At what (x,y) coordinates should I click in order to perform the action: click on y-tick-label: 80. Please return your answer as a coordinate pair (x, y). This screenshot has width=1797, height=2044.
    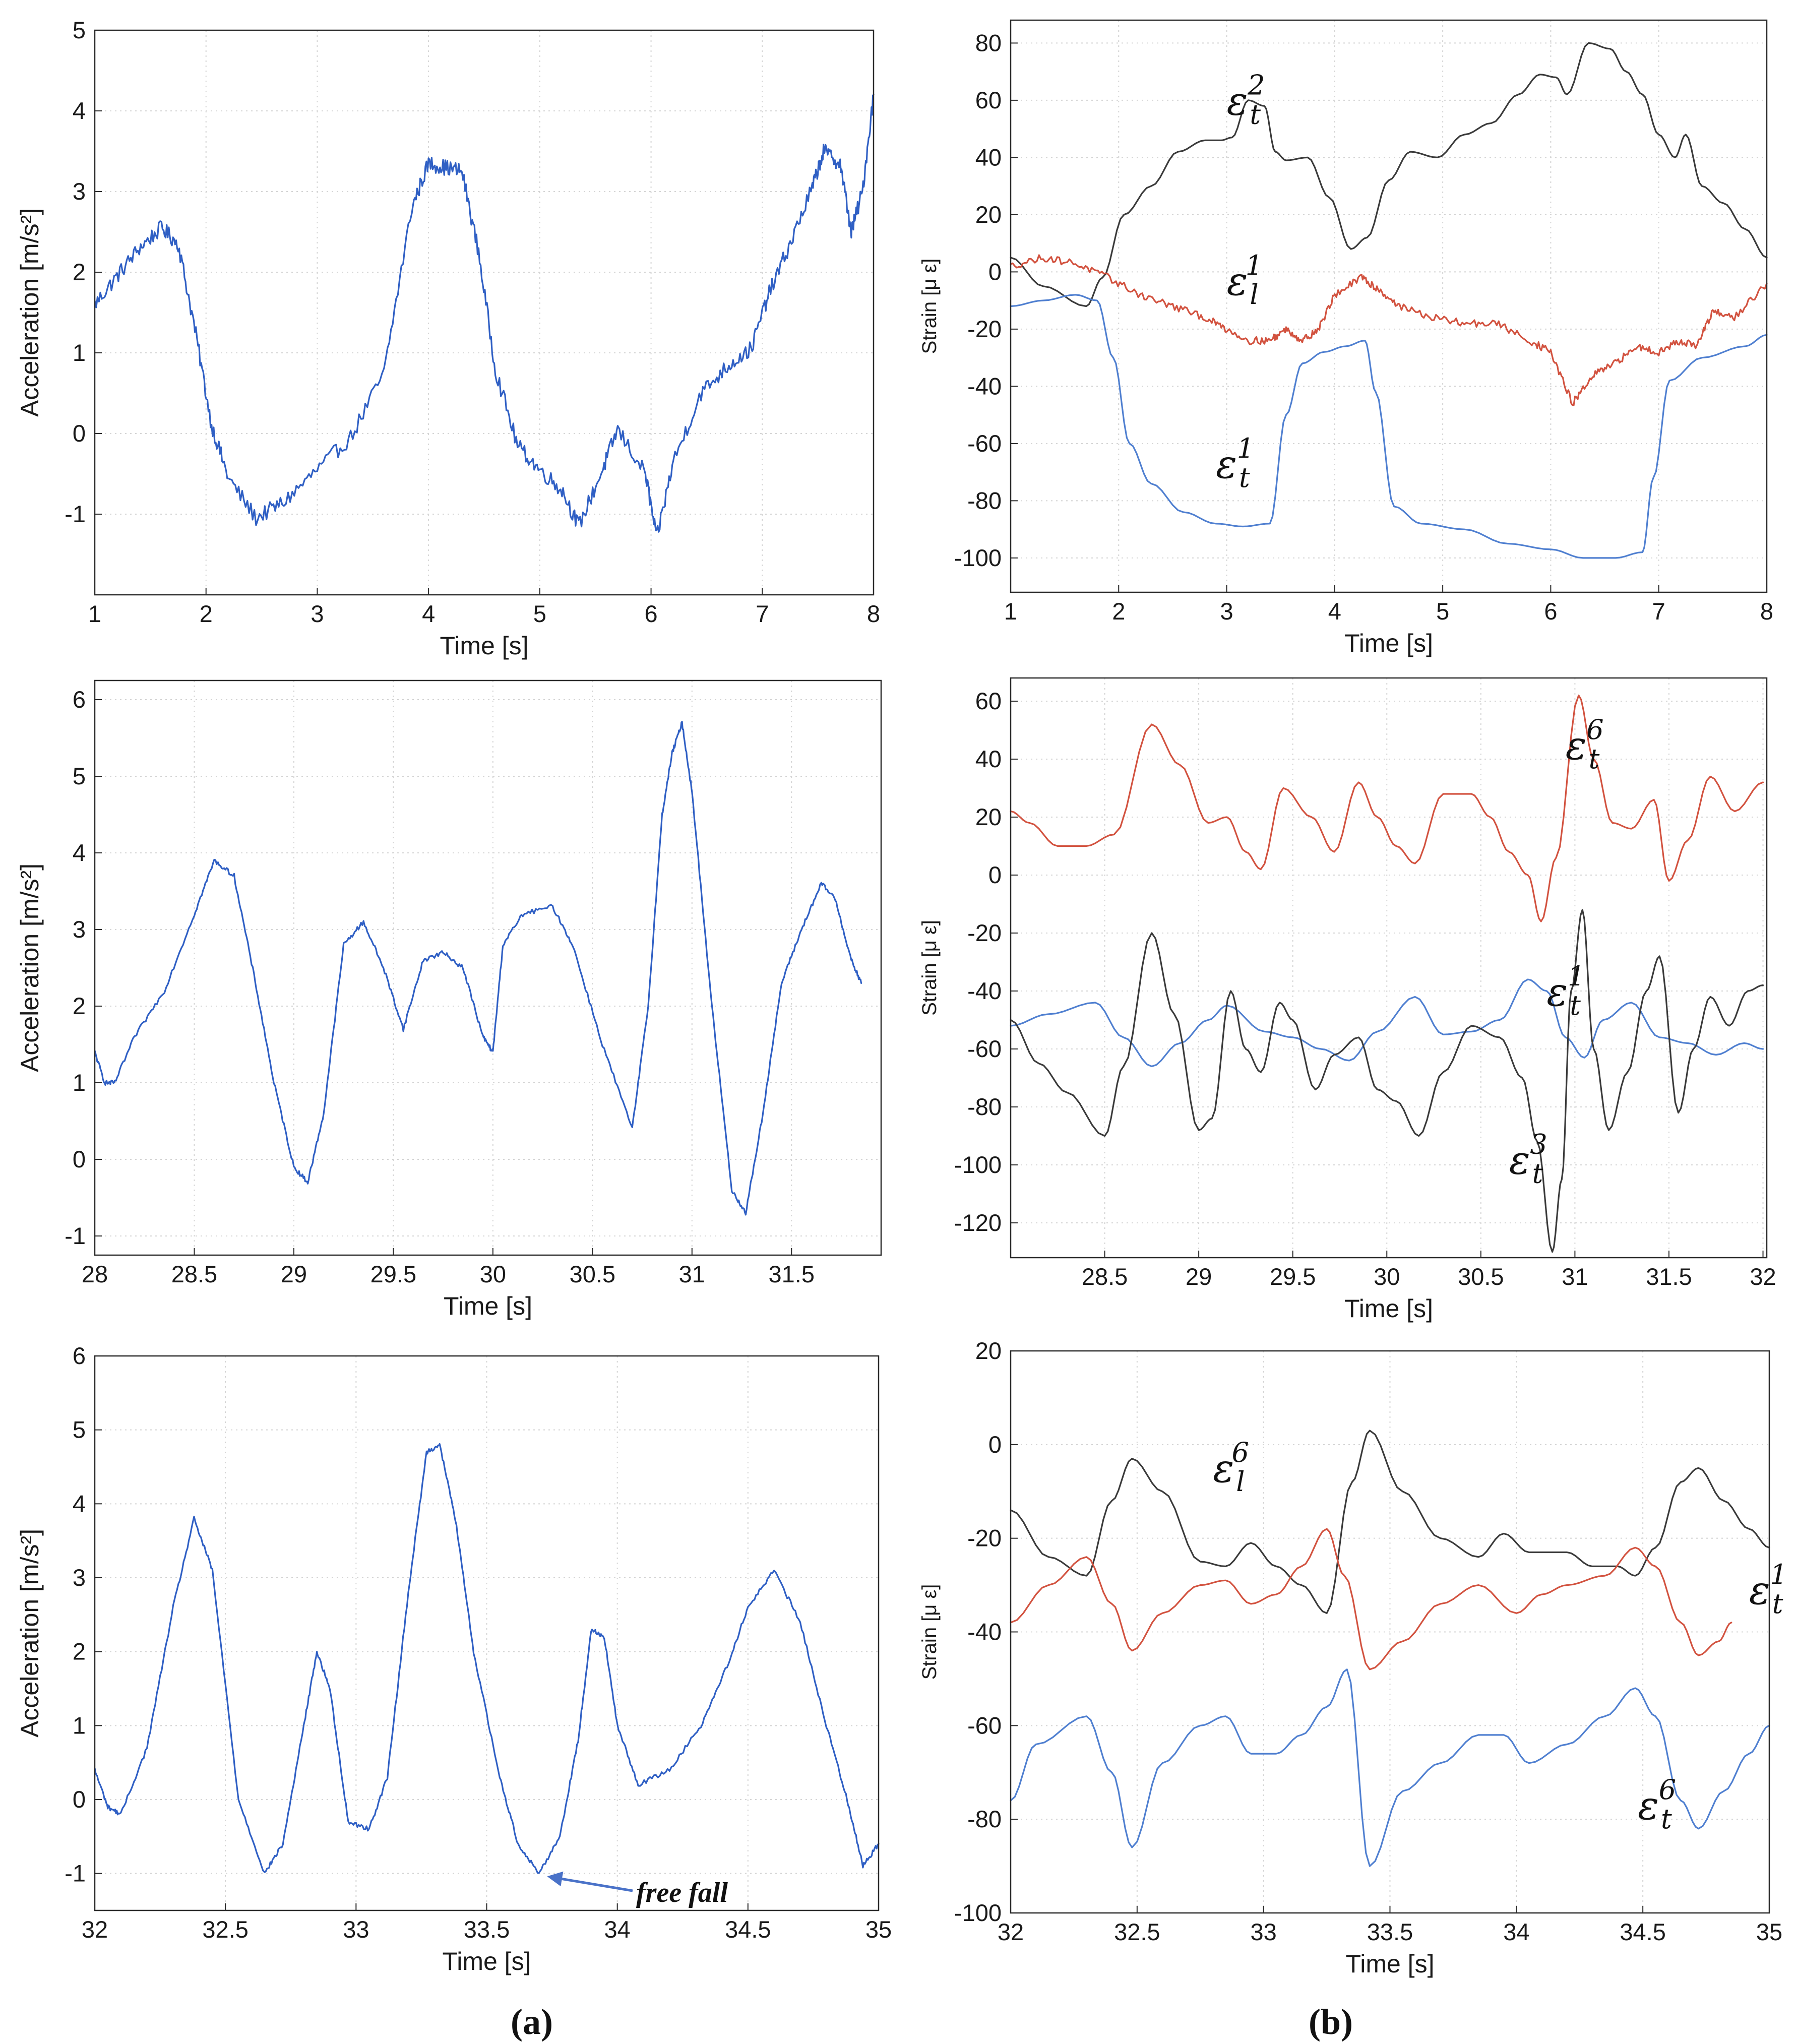
    Looking at the image, I should click on (988, 42).